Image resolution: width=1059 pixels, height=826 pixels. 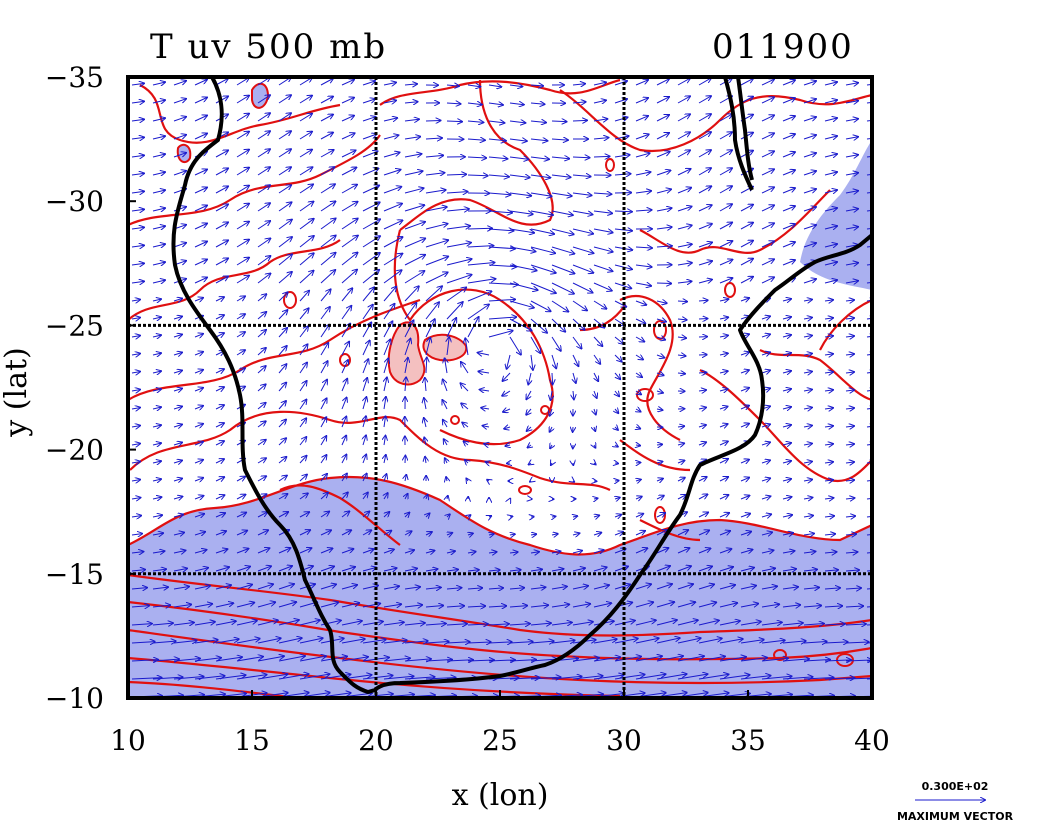 What do you see at coordinates (872, 740) in the screenshot?
I see `x-tick-label: 40` at bounding box center [872, 740].